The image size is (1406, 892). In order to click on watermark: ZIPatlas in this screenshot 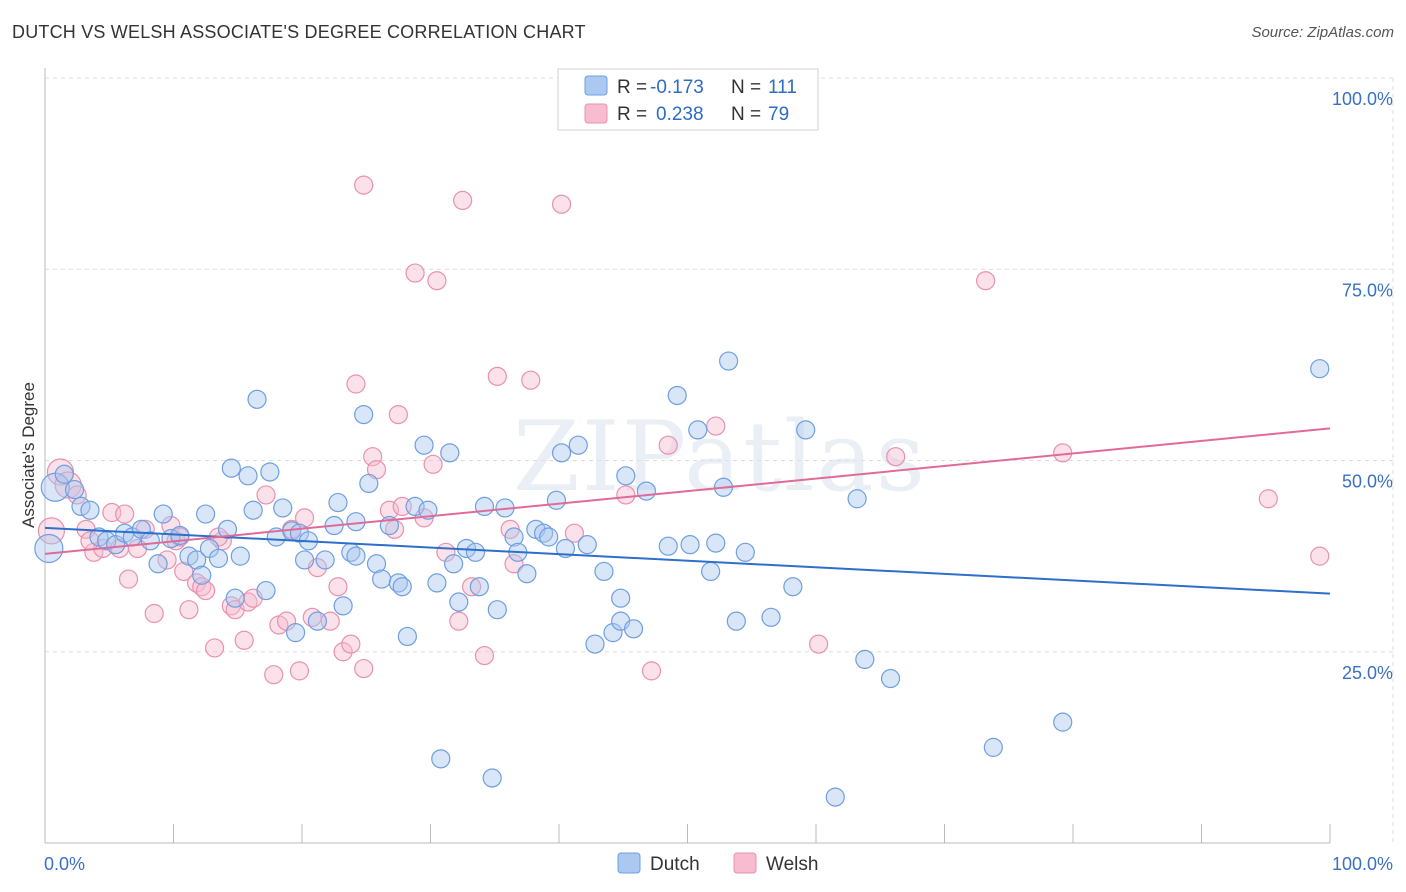, I will do `click(720, 457)`.